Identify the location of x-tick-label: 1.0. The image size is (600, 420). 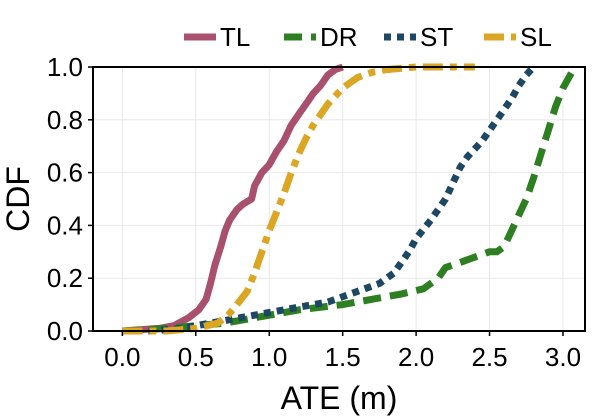
(269, 357).